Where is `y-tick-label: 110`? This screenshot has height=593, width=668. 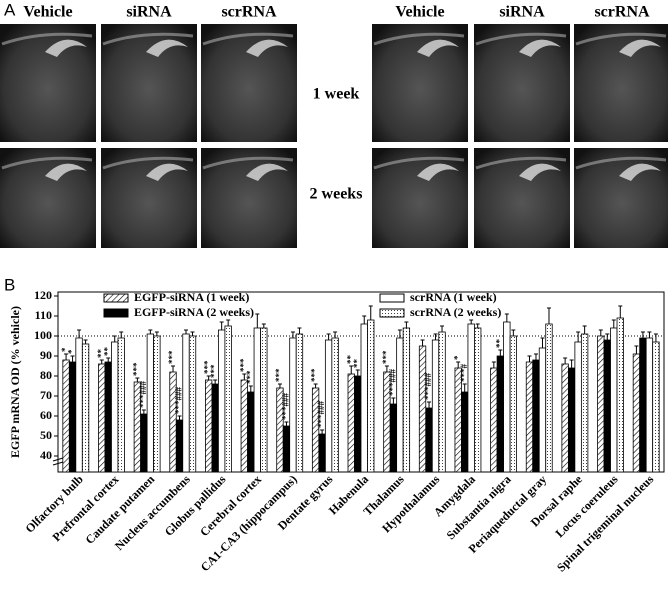
y-tick-label: 110 is located at coordinates (43, 315).